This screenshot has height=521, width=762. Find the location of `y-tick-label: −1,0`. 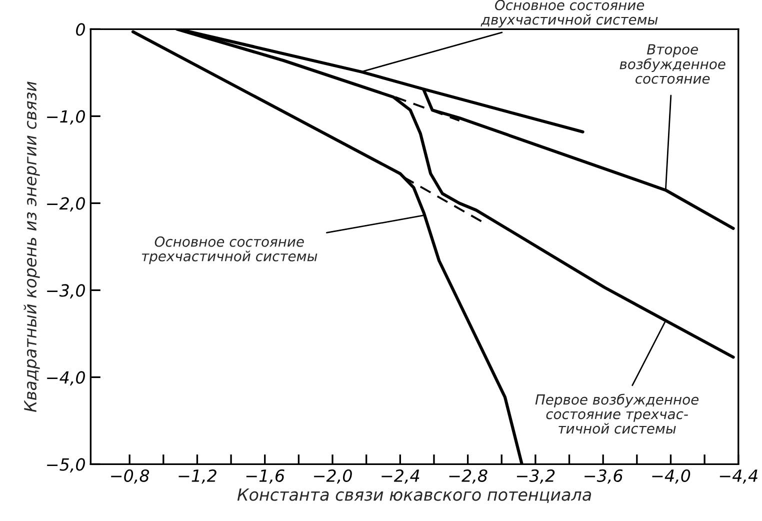

y-tick-label: −1,0 is located at coordinates (66, 117).